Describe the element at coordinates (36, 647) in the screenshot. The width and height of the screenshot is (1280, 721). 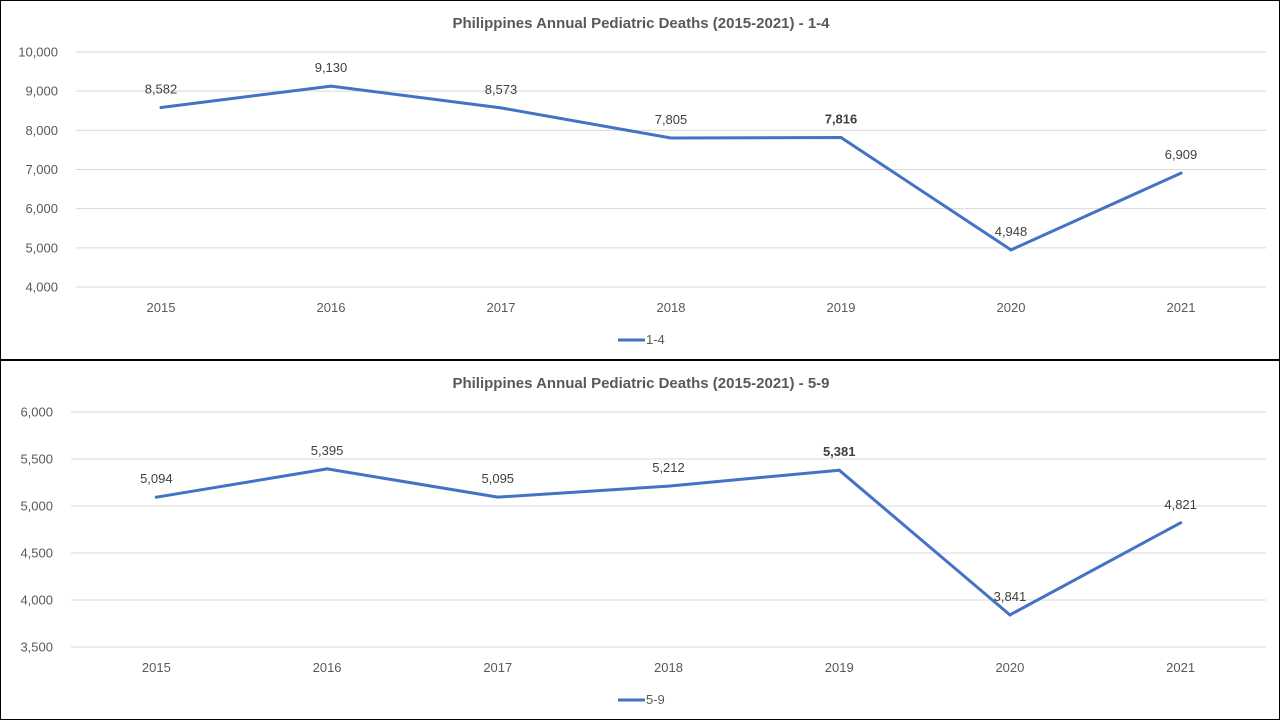
I see `y-tick-label: 3,500` at that location.